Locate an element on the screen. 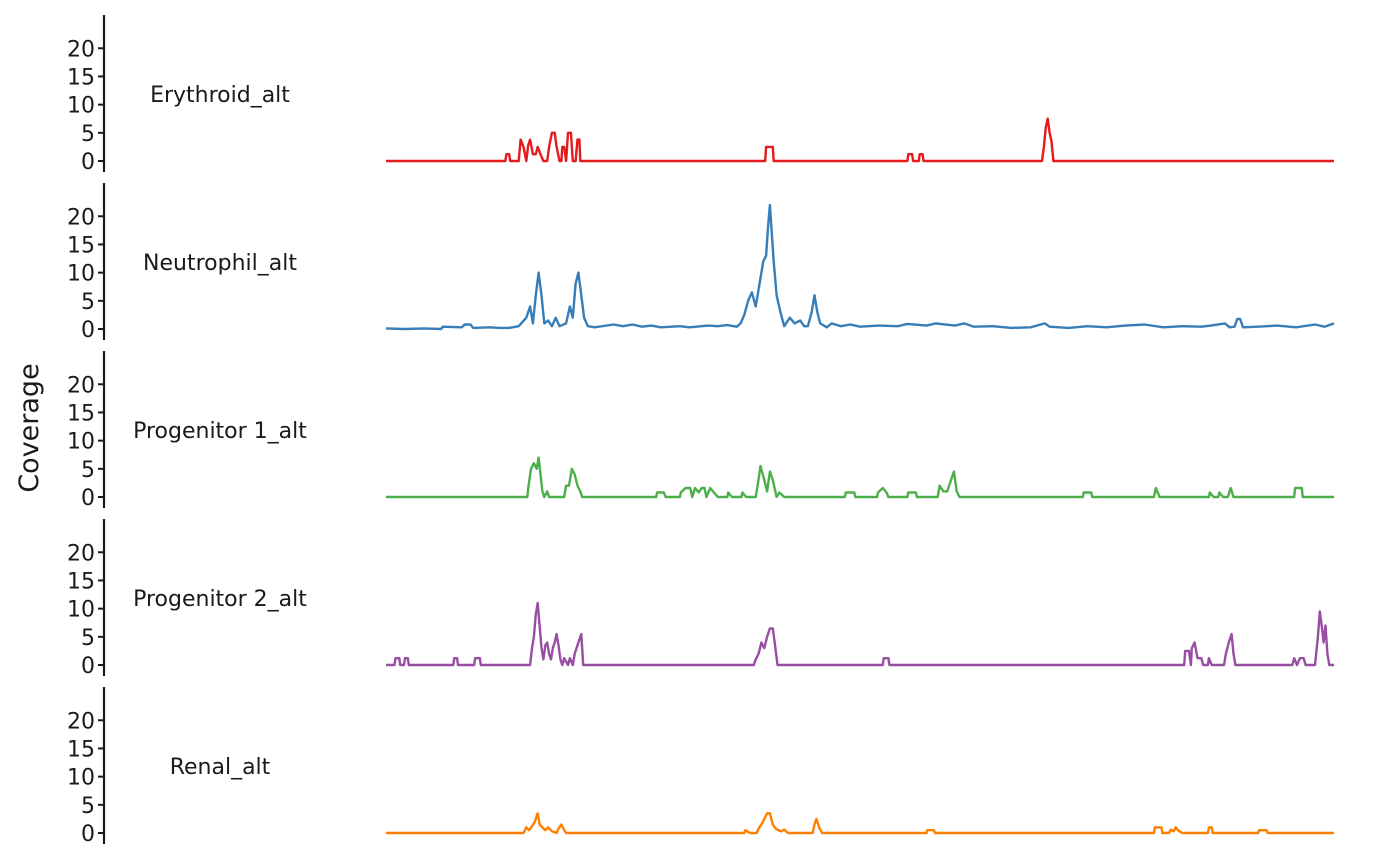 Image resolution: width=1400 pixels, height=865 pixels. panel-label-1: Erythroid_alt is located at coordinates (220, 95).